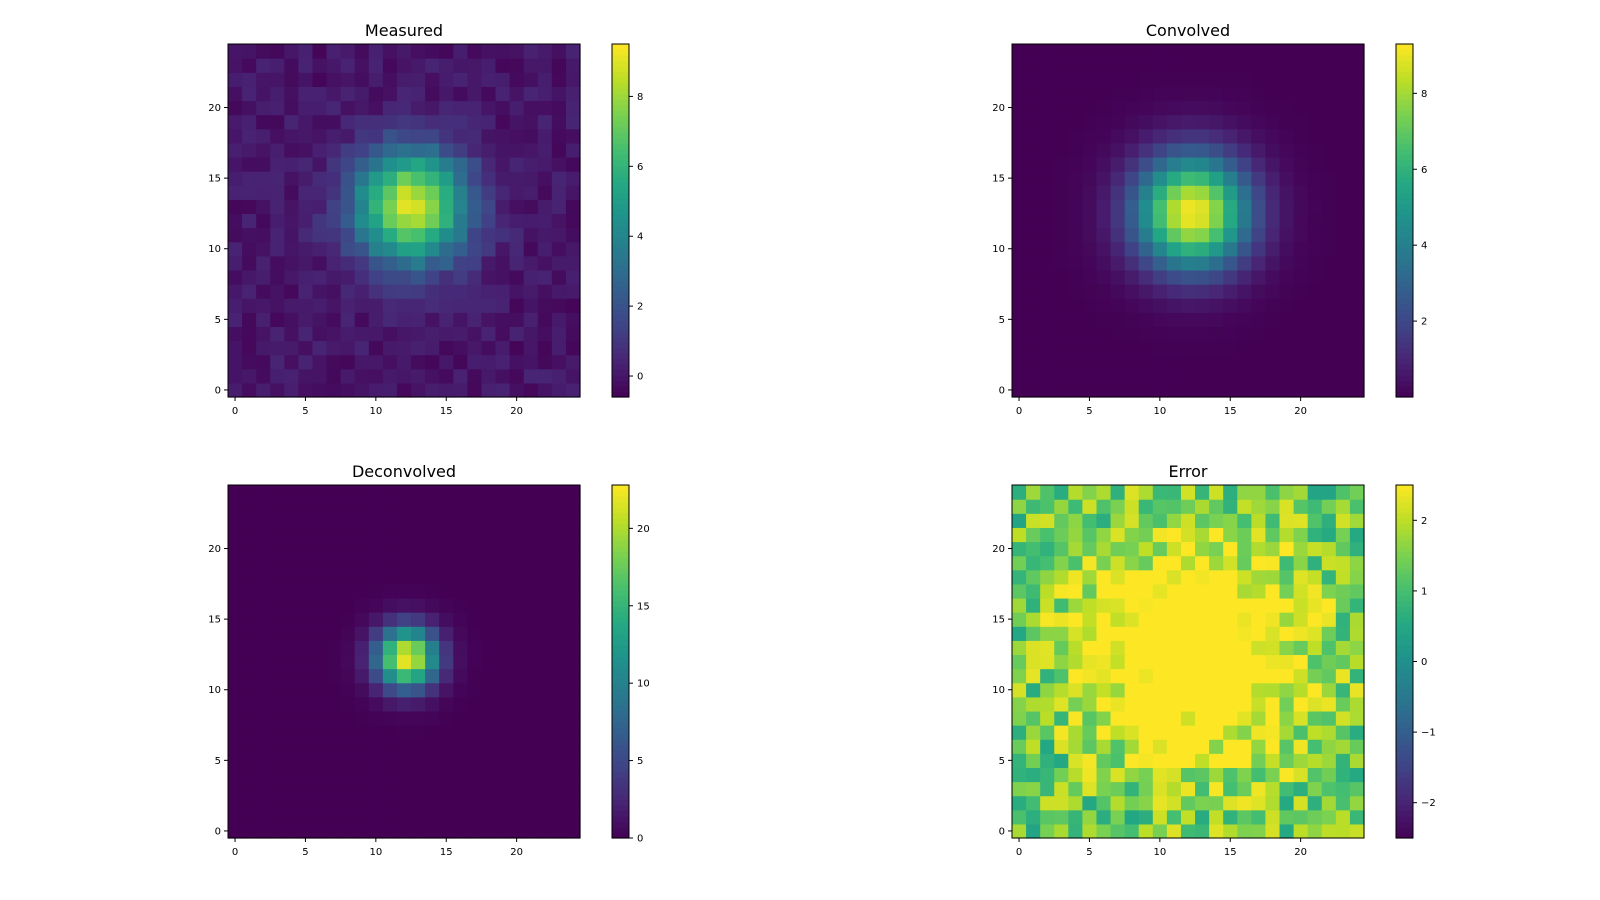 This screenshot has width=1600, height=900. I want to click on colorbar-tick-label: 6, so click(640, 167).